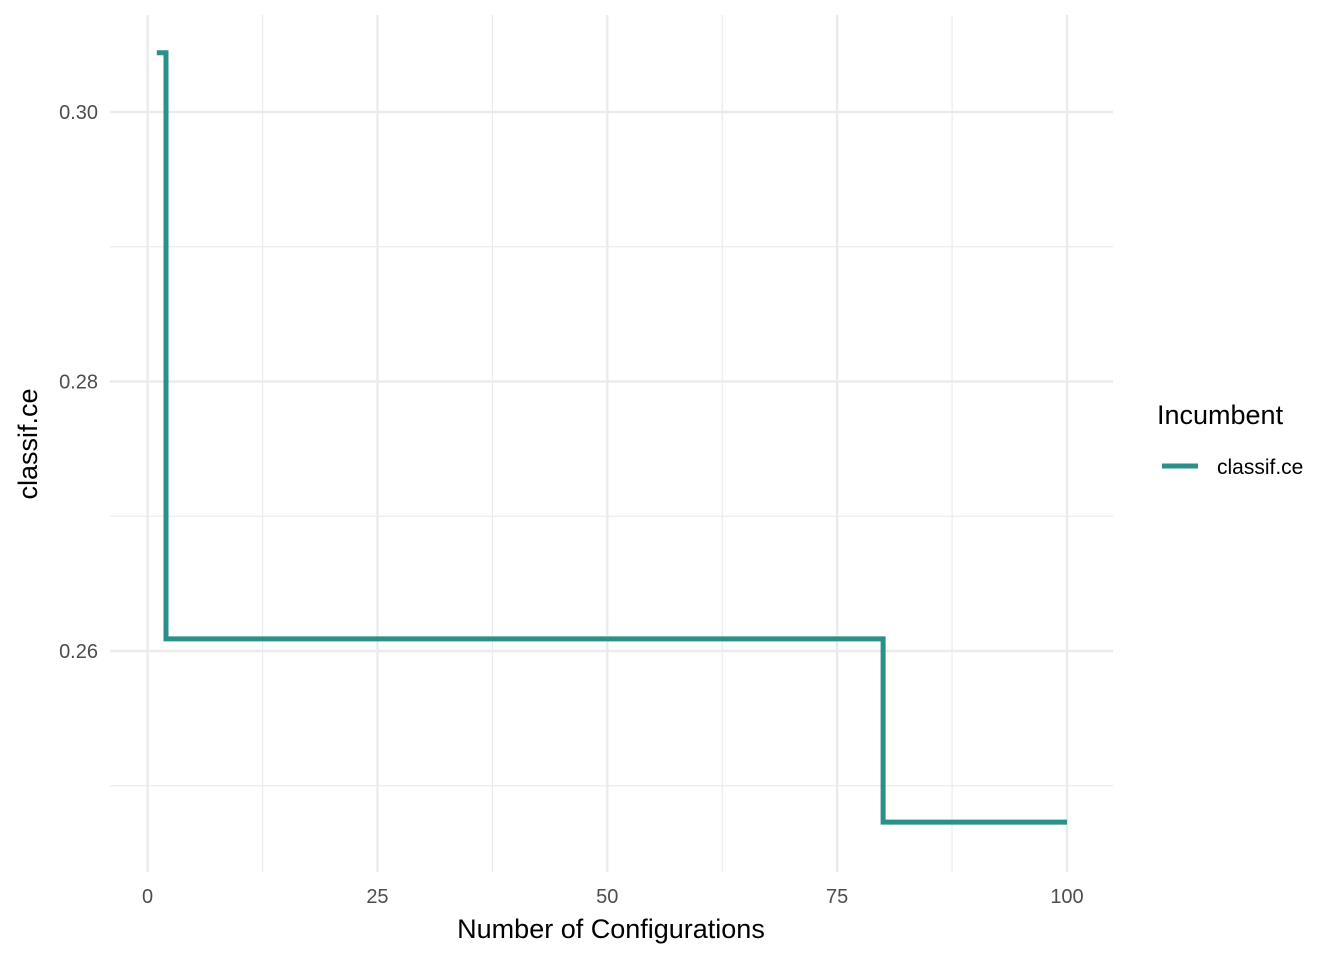  Describe the element at coordinates (1260, 467) in the screenshot. I see `legend-label: classif.ce` at that location.